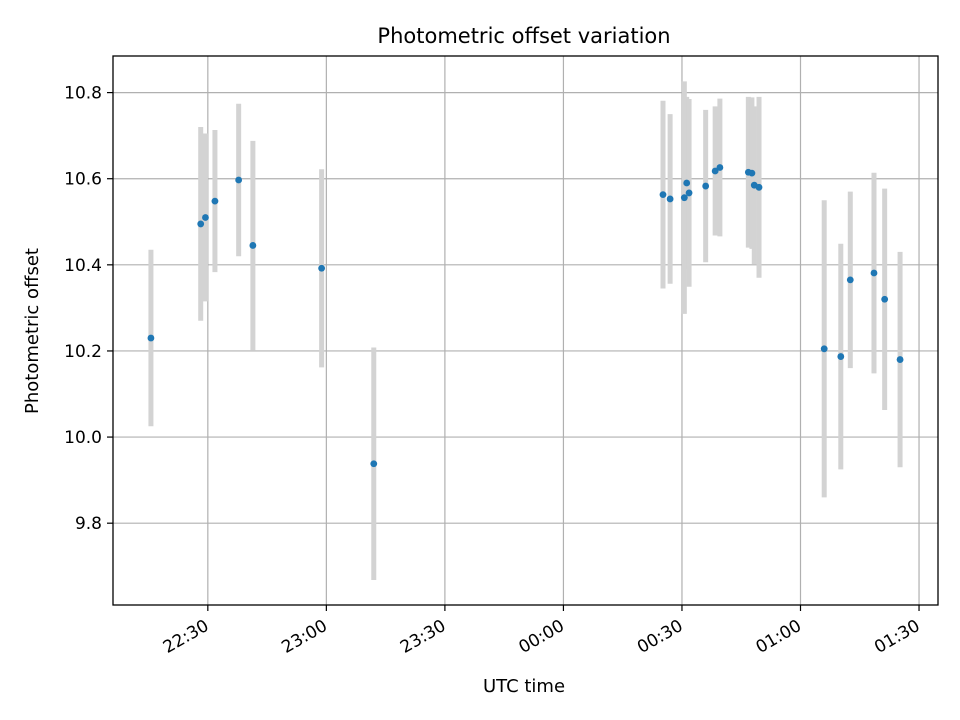 The height and width of the screenshot is (720, 960). What do you see at coordinates (523, 36) in the screenshot?
I see `chart-title: Photometric offset variation` at bounding box center [523, 36].